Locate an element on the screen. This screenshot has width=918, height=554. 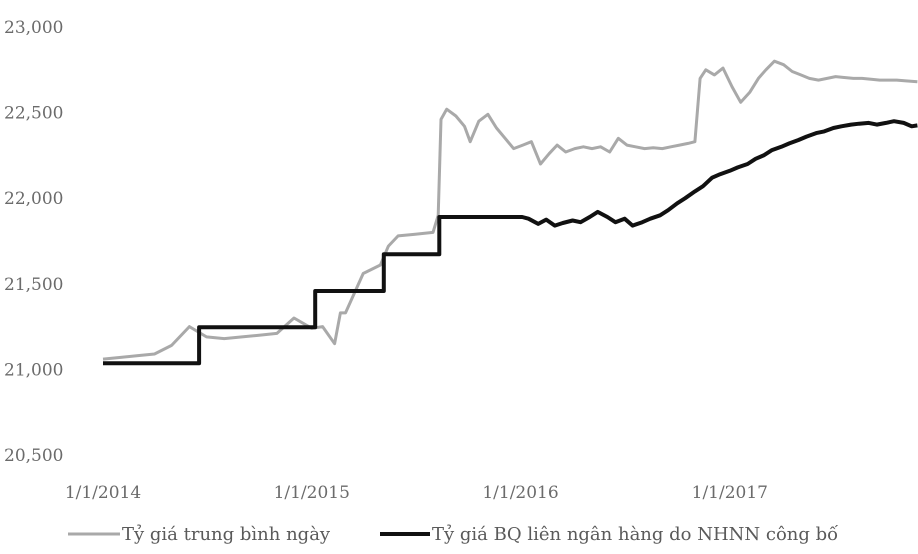
y-tick-label: 21,500 is located at coordinates (33, 285).